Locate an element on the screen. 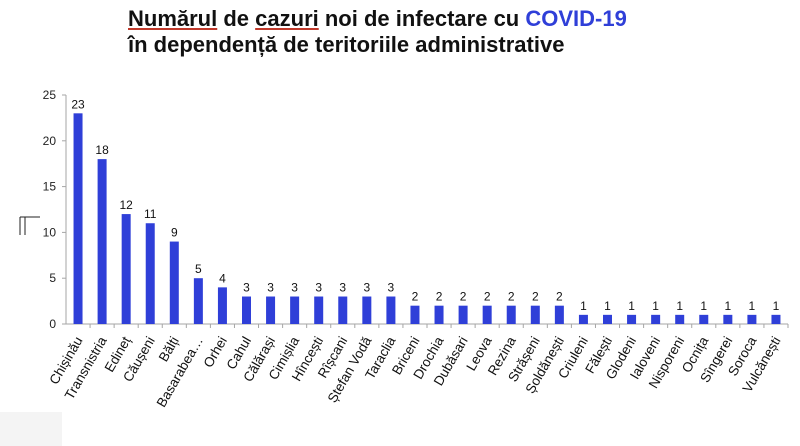  title-text-mid: noi de infectare cu is located at coordinates (422, 18).